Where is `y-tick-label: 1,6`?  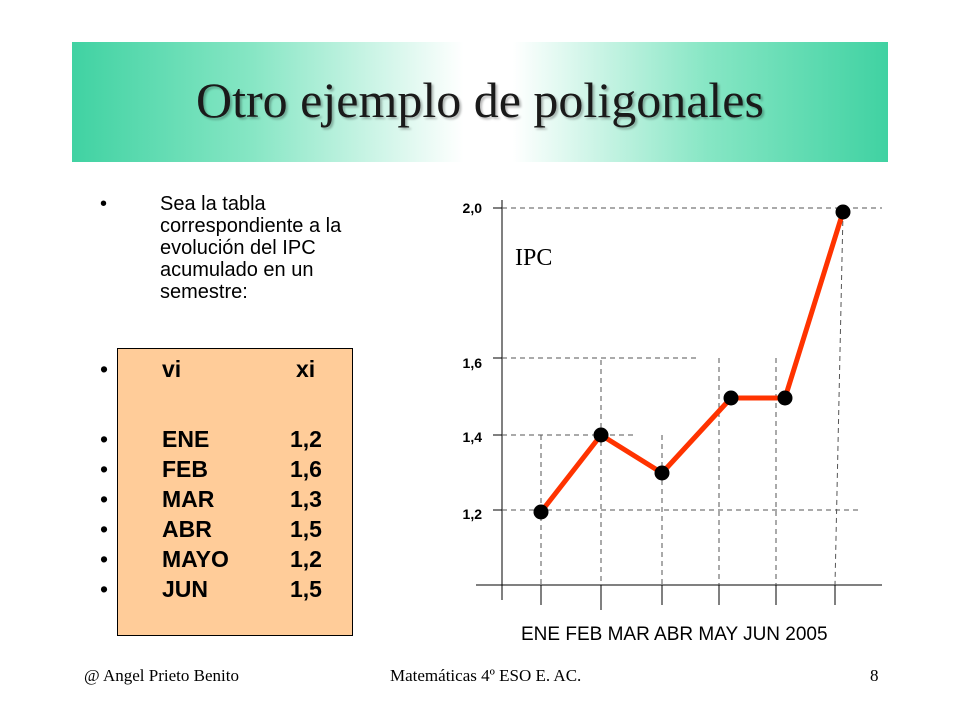 y-tick-label: 1,6 is located at coordinates (473, 363).